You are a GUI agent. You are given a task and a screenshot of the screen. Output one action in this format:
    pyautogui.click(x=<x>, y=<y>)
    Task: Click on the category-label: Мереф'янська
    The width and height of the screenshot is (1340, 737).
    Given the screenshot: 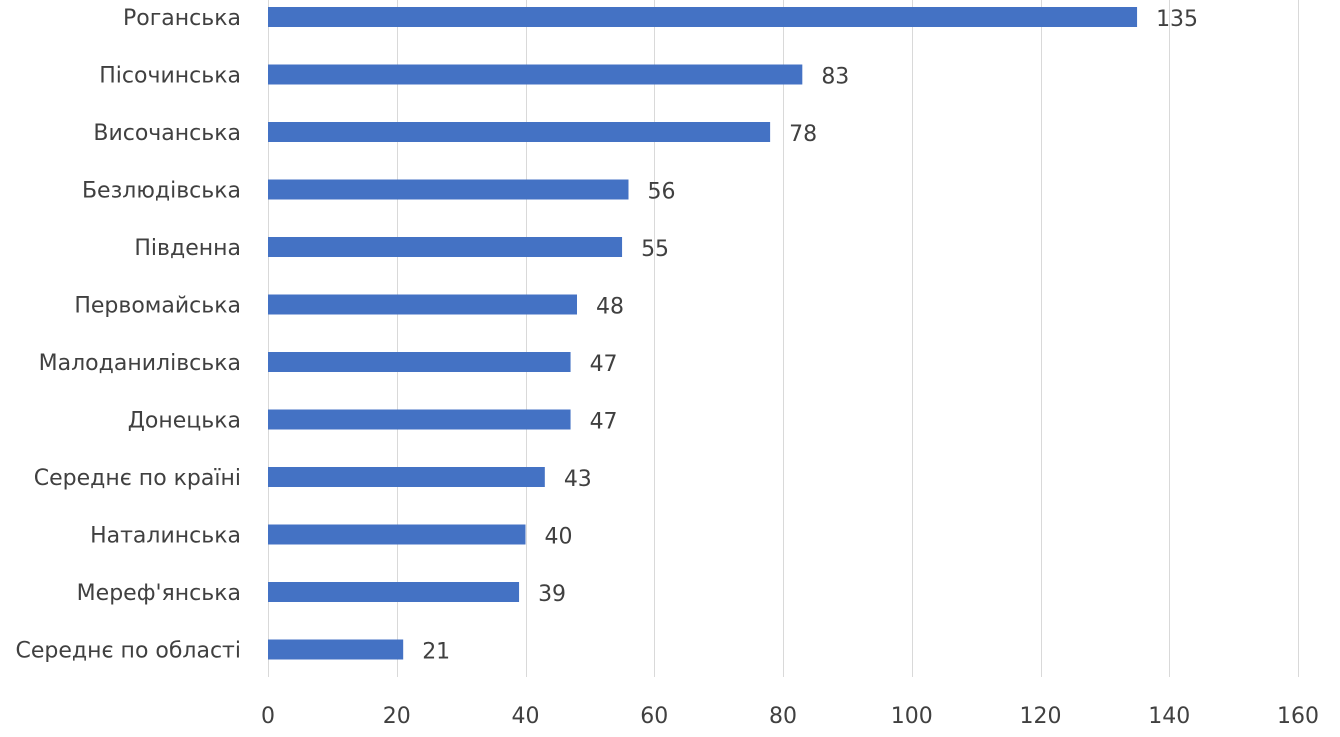 What is the action you would take?
    pyautogui.click(x=159, y=593)
    